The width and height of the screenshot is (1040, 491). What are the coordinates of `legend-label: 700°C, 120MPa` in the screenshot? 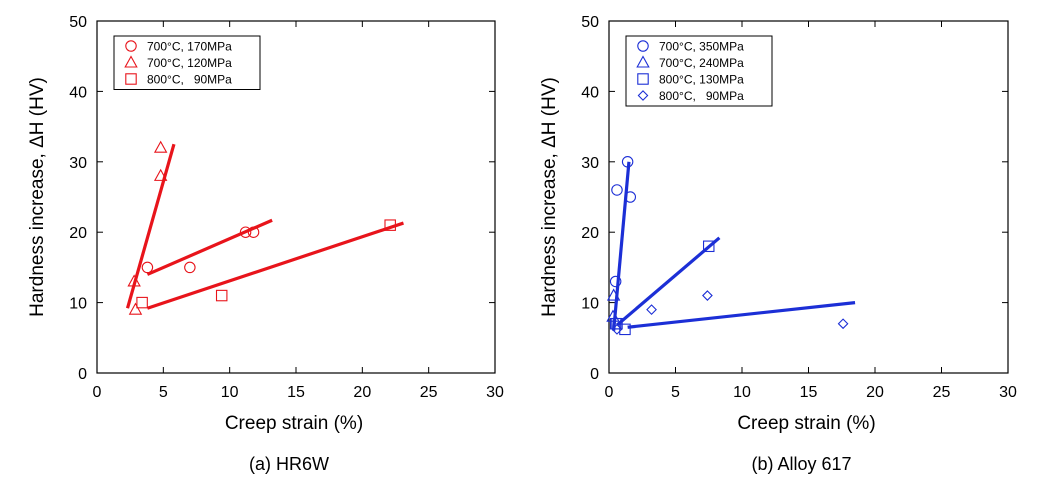 It's located at (189, 63).